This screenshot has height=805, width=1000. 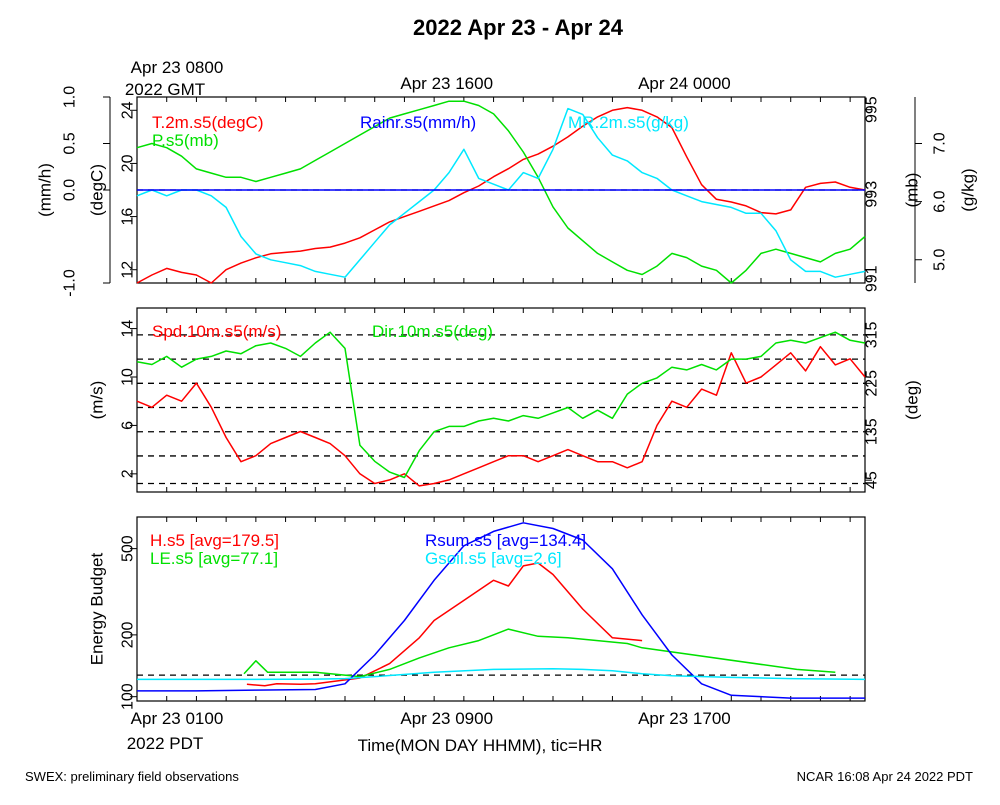 I want to click on footer-right: NCAR 16:08 Apr 24 2022 PDT, so click(x=885, y=776).